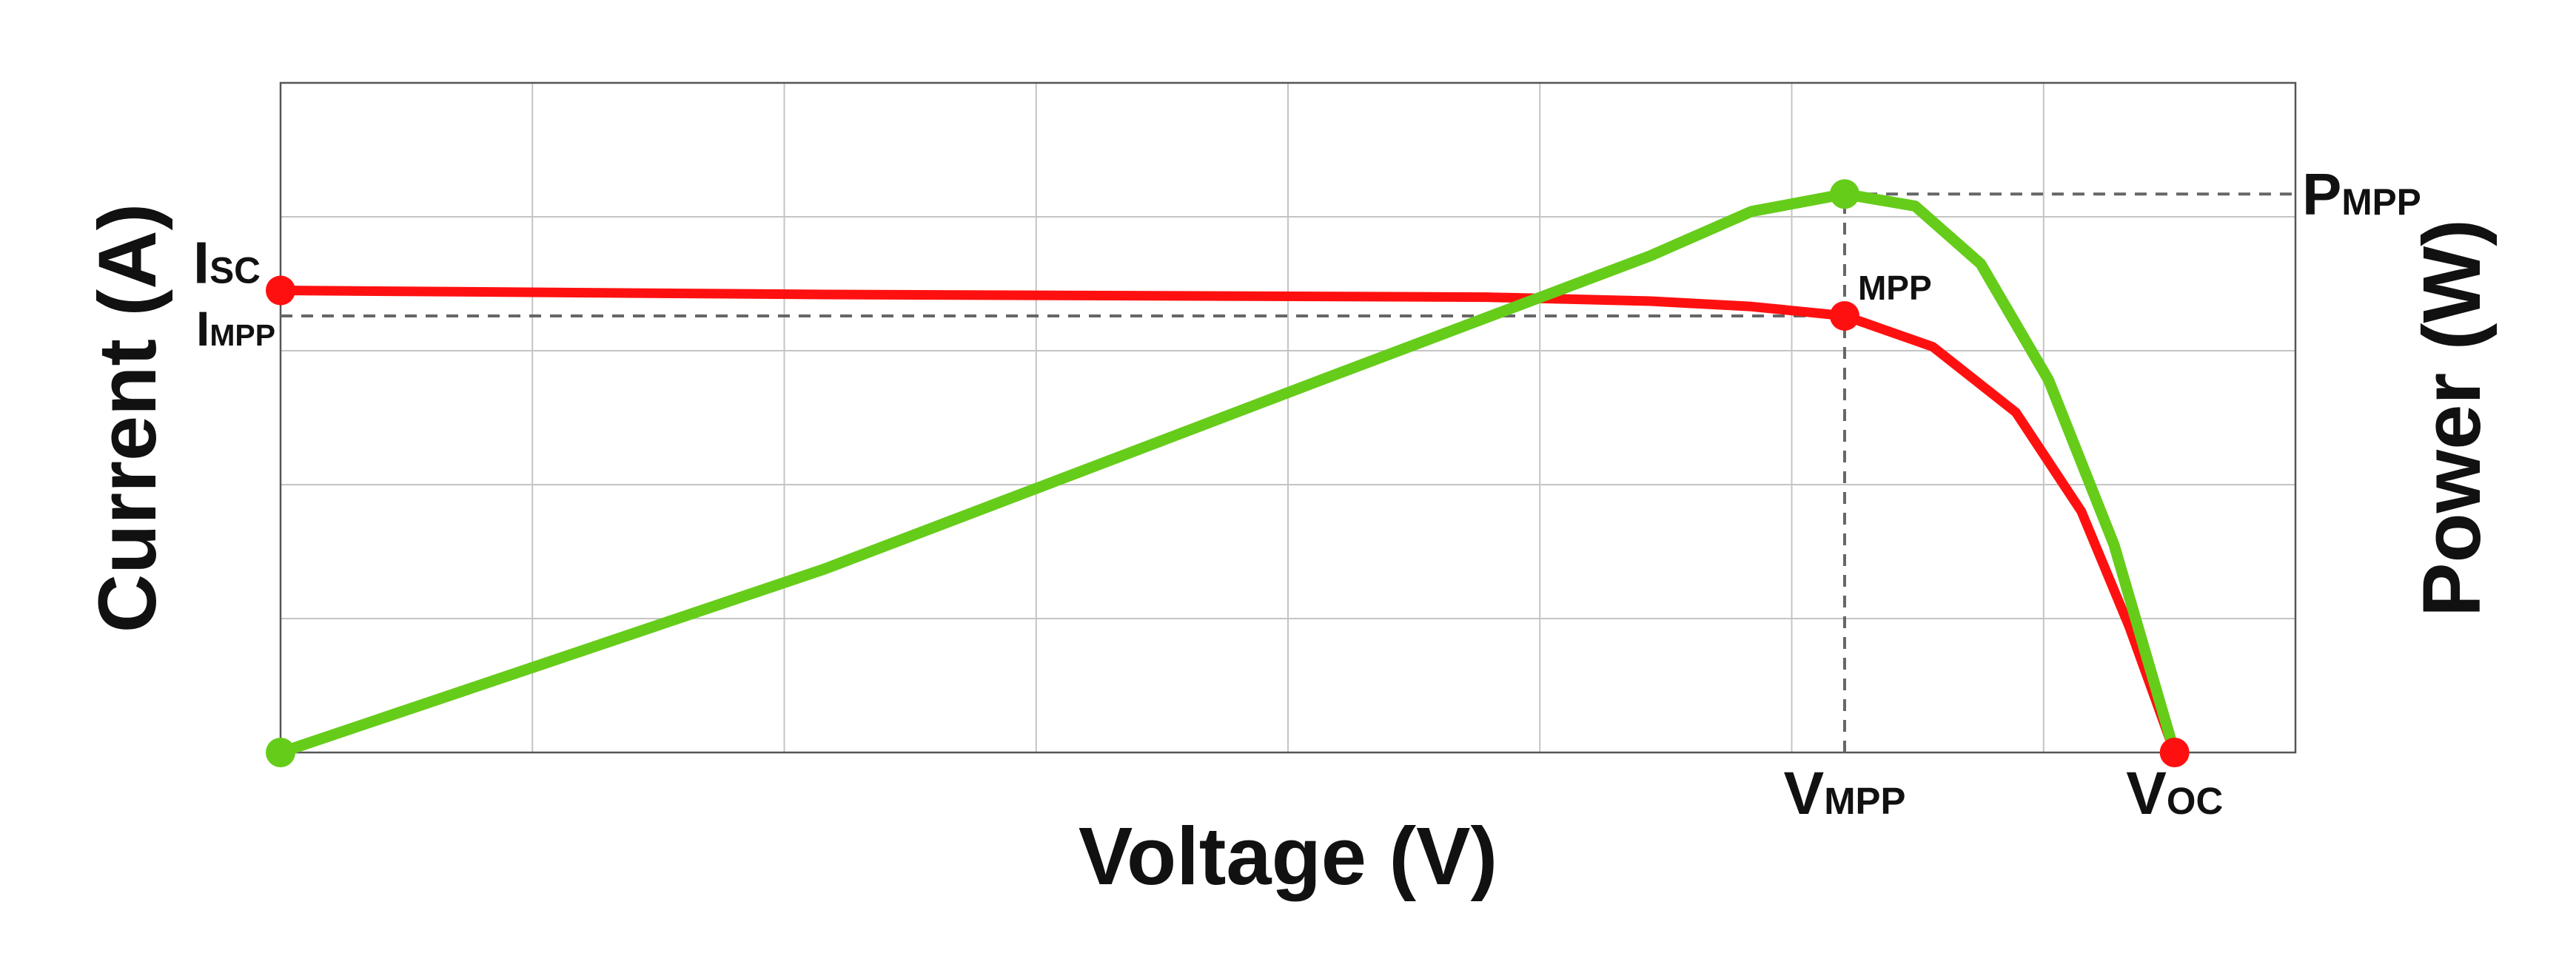  I want to click on x-mark-label: VOC, so click(2174, 794).